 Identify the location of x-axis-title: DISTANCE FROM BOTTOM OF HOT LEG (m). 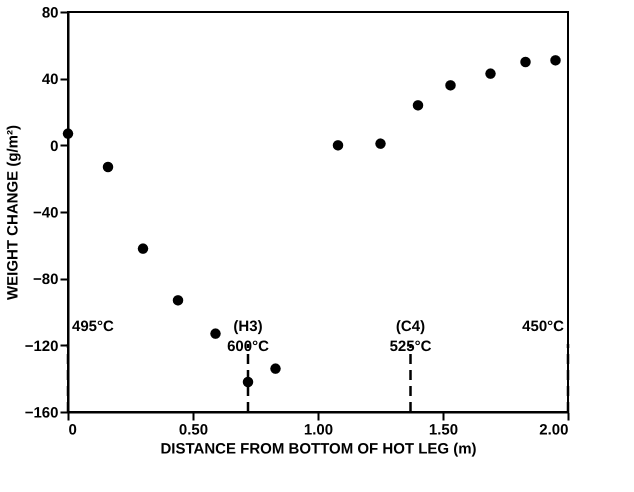
(318, 449).